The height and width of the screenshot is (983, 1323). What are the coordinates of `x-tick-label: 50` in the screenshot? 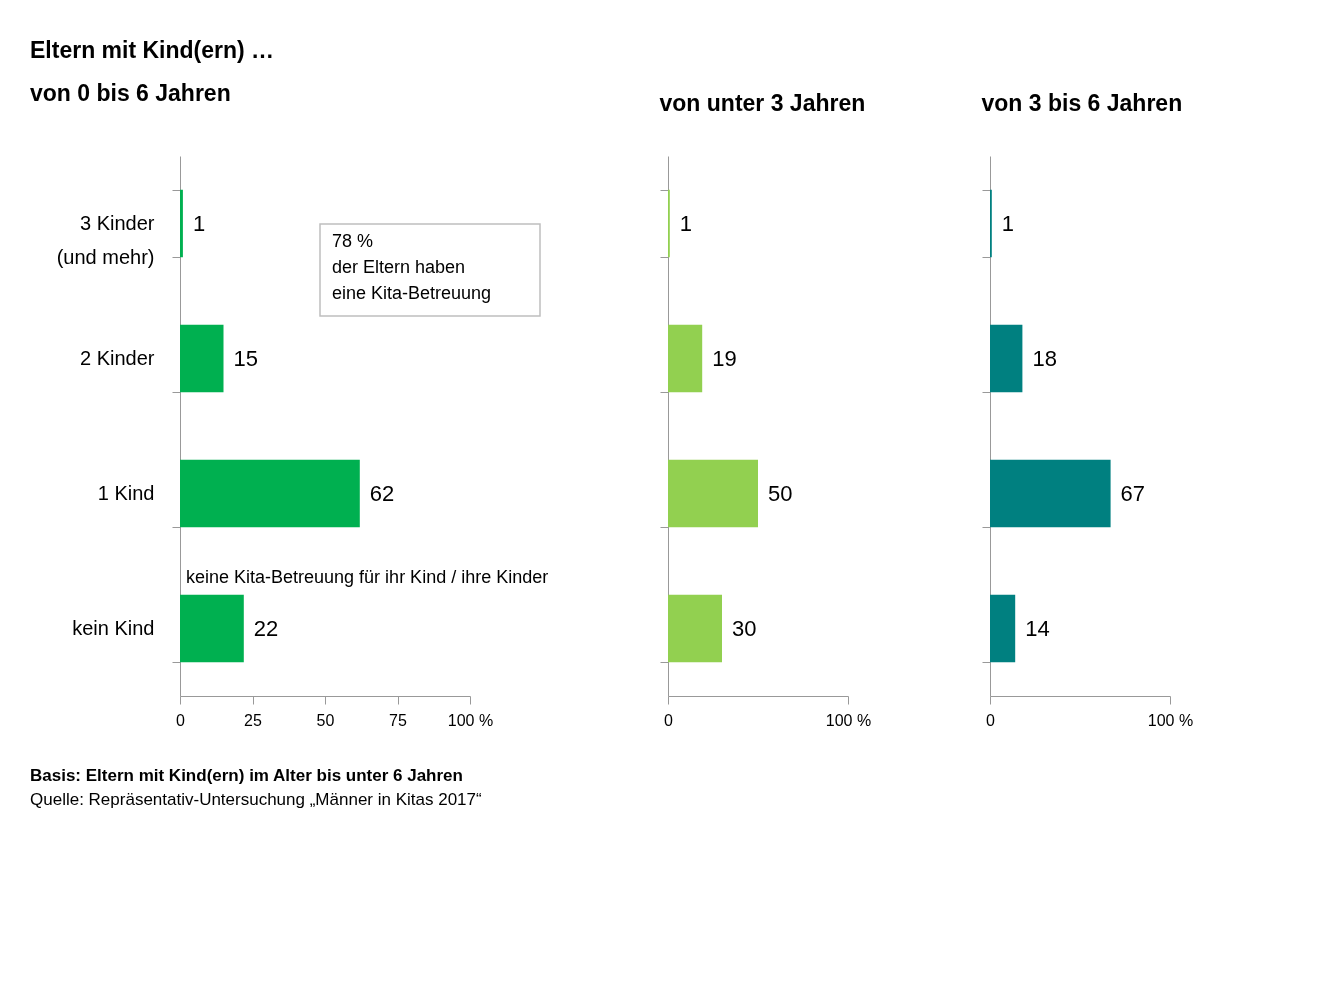 It's located at (325, 720).